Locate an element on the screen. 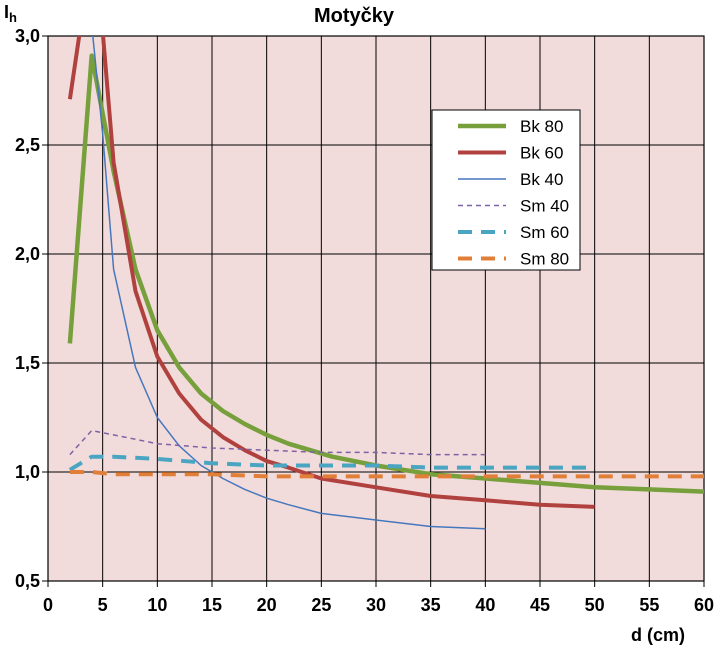 Image resolution: width=719 pixels, height=645 pixels. legend: Bk 80 Bk 60 Bk 40 Sm 40 Sm 60 Sm 80 is located at coordinates (506, 190).